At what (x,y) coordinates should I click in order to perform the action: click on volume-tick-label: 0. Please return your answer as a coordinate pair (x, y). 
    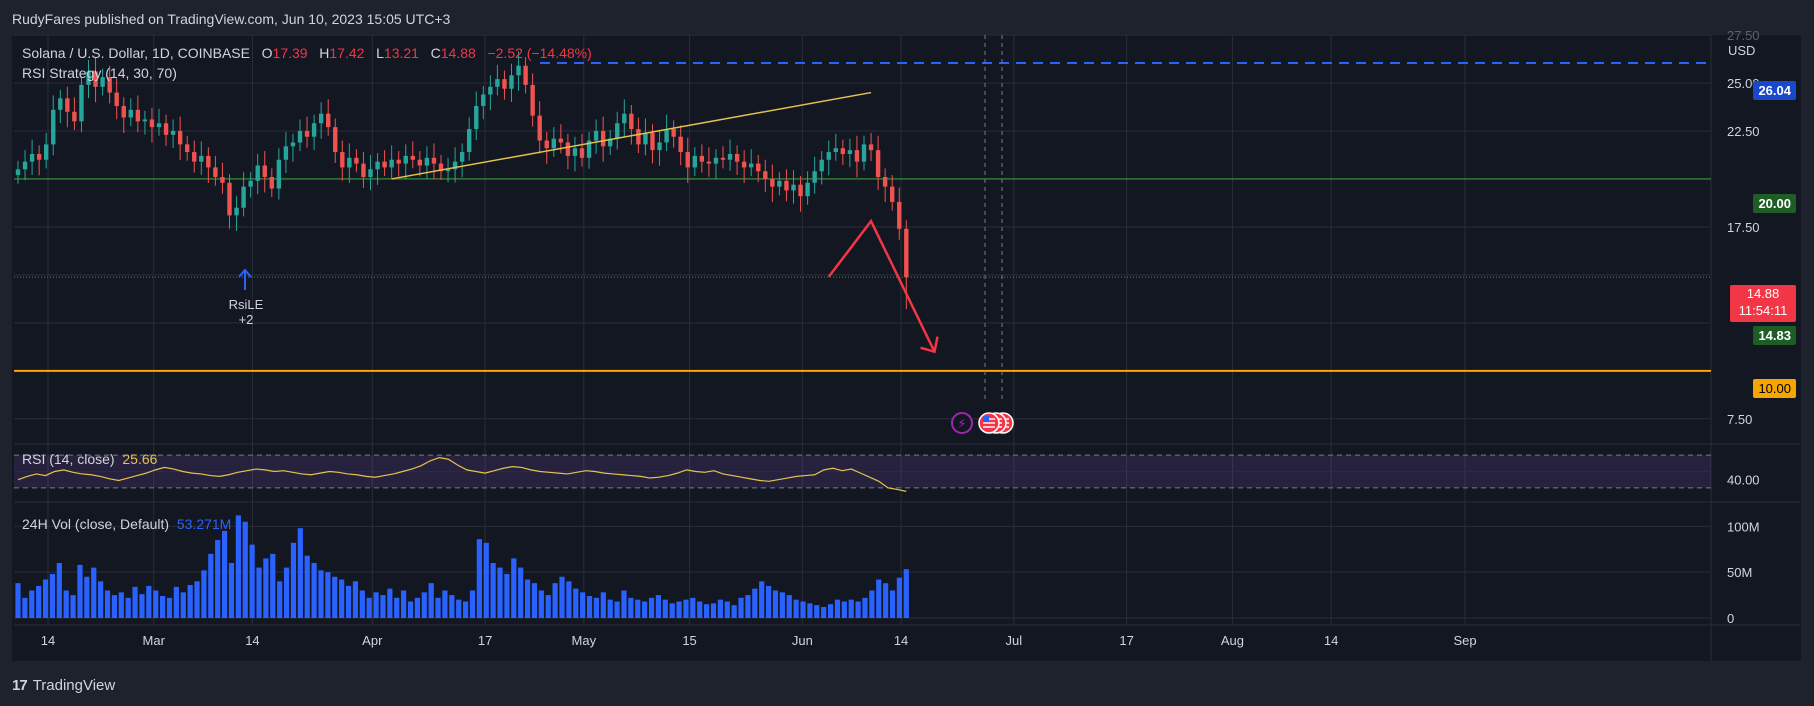
    Looking at the image, I should click on (1730, 618).